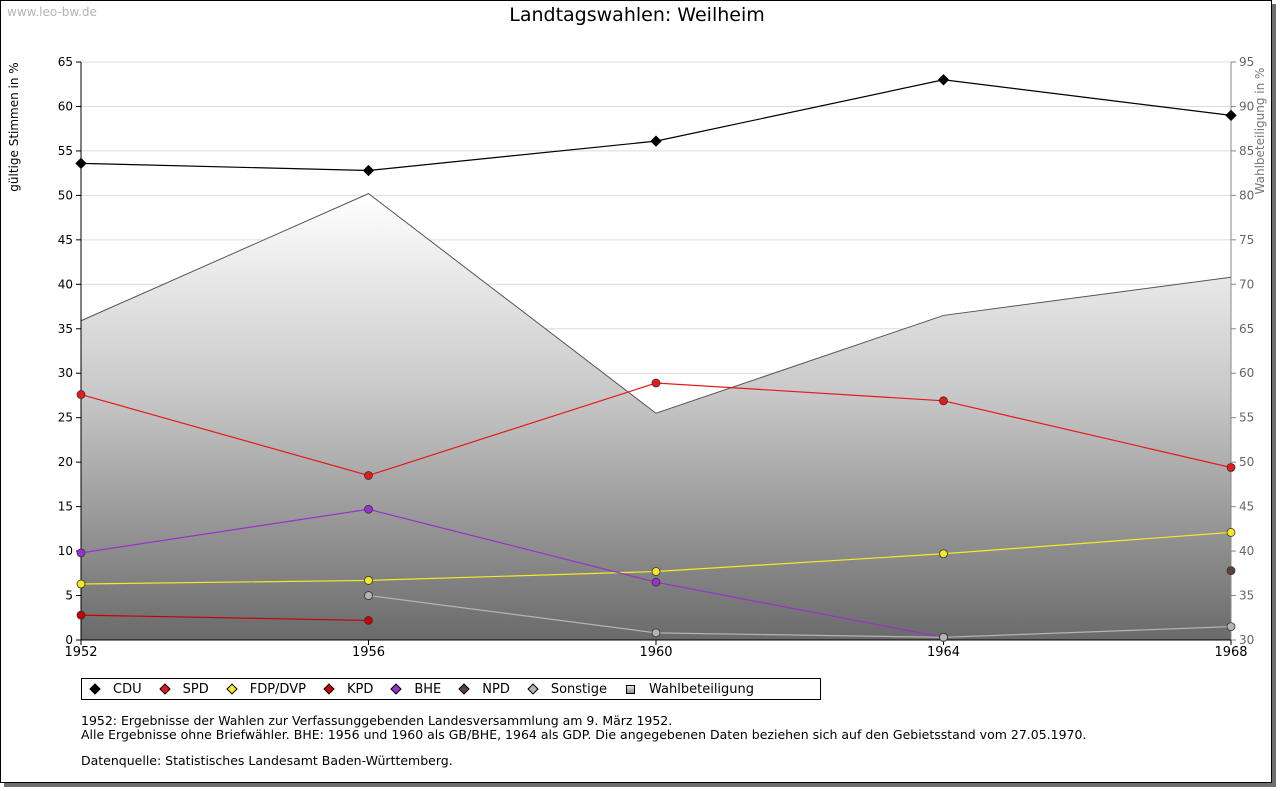 This screenshot has width=1280, height=791. Describe the element at coordinates (277, 689) in the screenshot. I see `legend-label-fdp-dvp: FDP/DVP` at that location.